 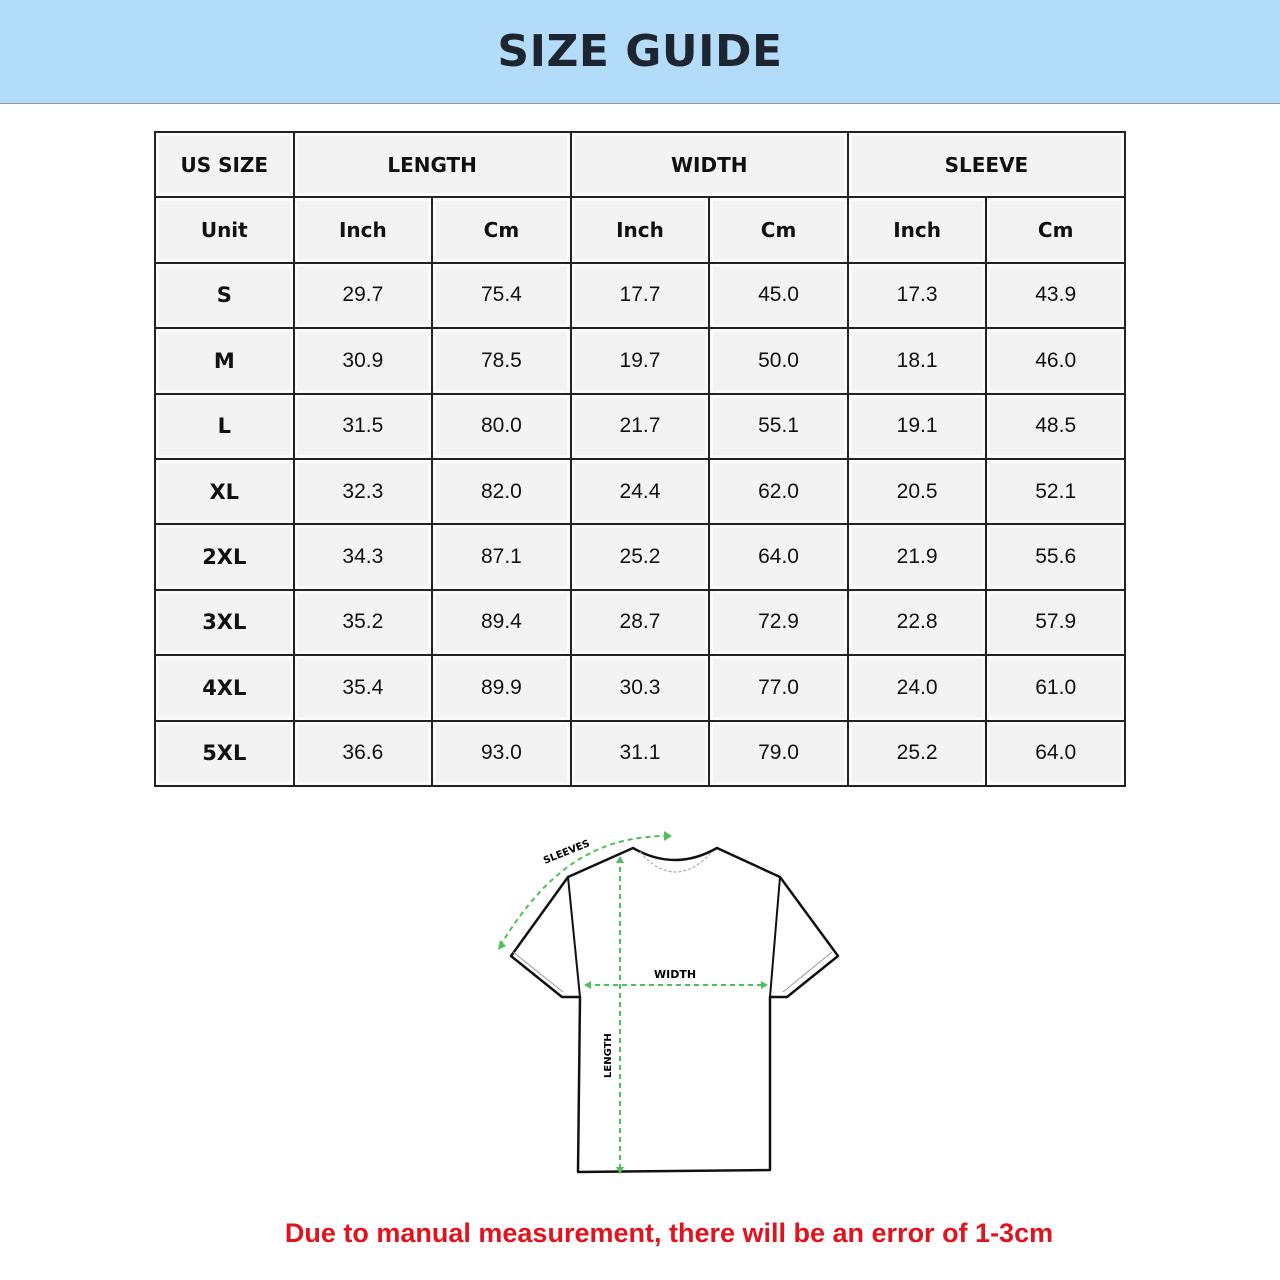 What do you see at coordinates (501, 426) in the screenshot?
I see `measurement-cell: 80.0` at bounding box center [501, 426].